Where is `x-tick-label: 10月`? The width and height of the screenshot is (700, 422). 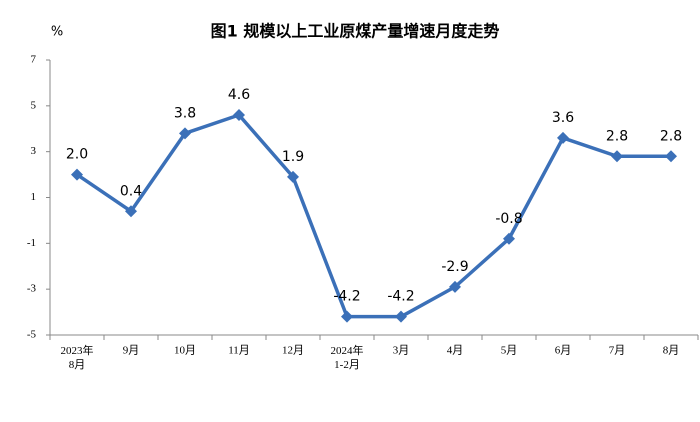
x-tick-label: 10月 is located at coordinates (185, 351).